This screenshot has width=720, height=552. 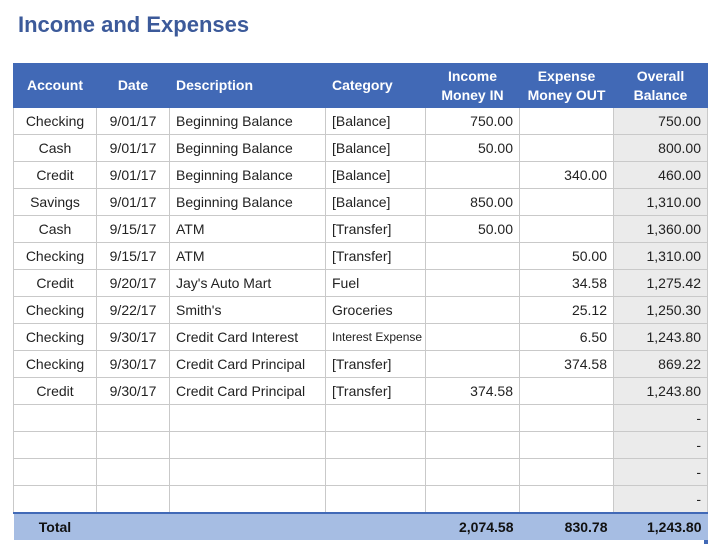 What do you see at coordinates (660, 229) in the screenshot?
I see `balance-cell: 1,360.00` at bounding box center [660, 229].